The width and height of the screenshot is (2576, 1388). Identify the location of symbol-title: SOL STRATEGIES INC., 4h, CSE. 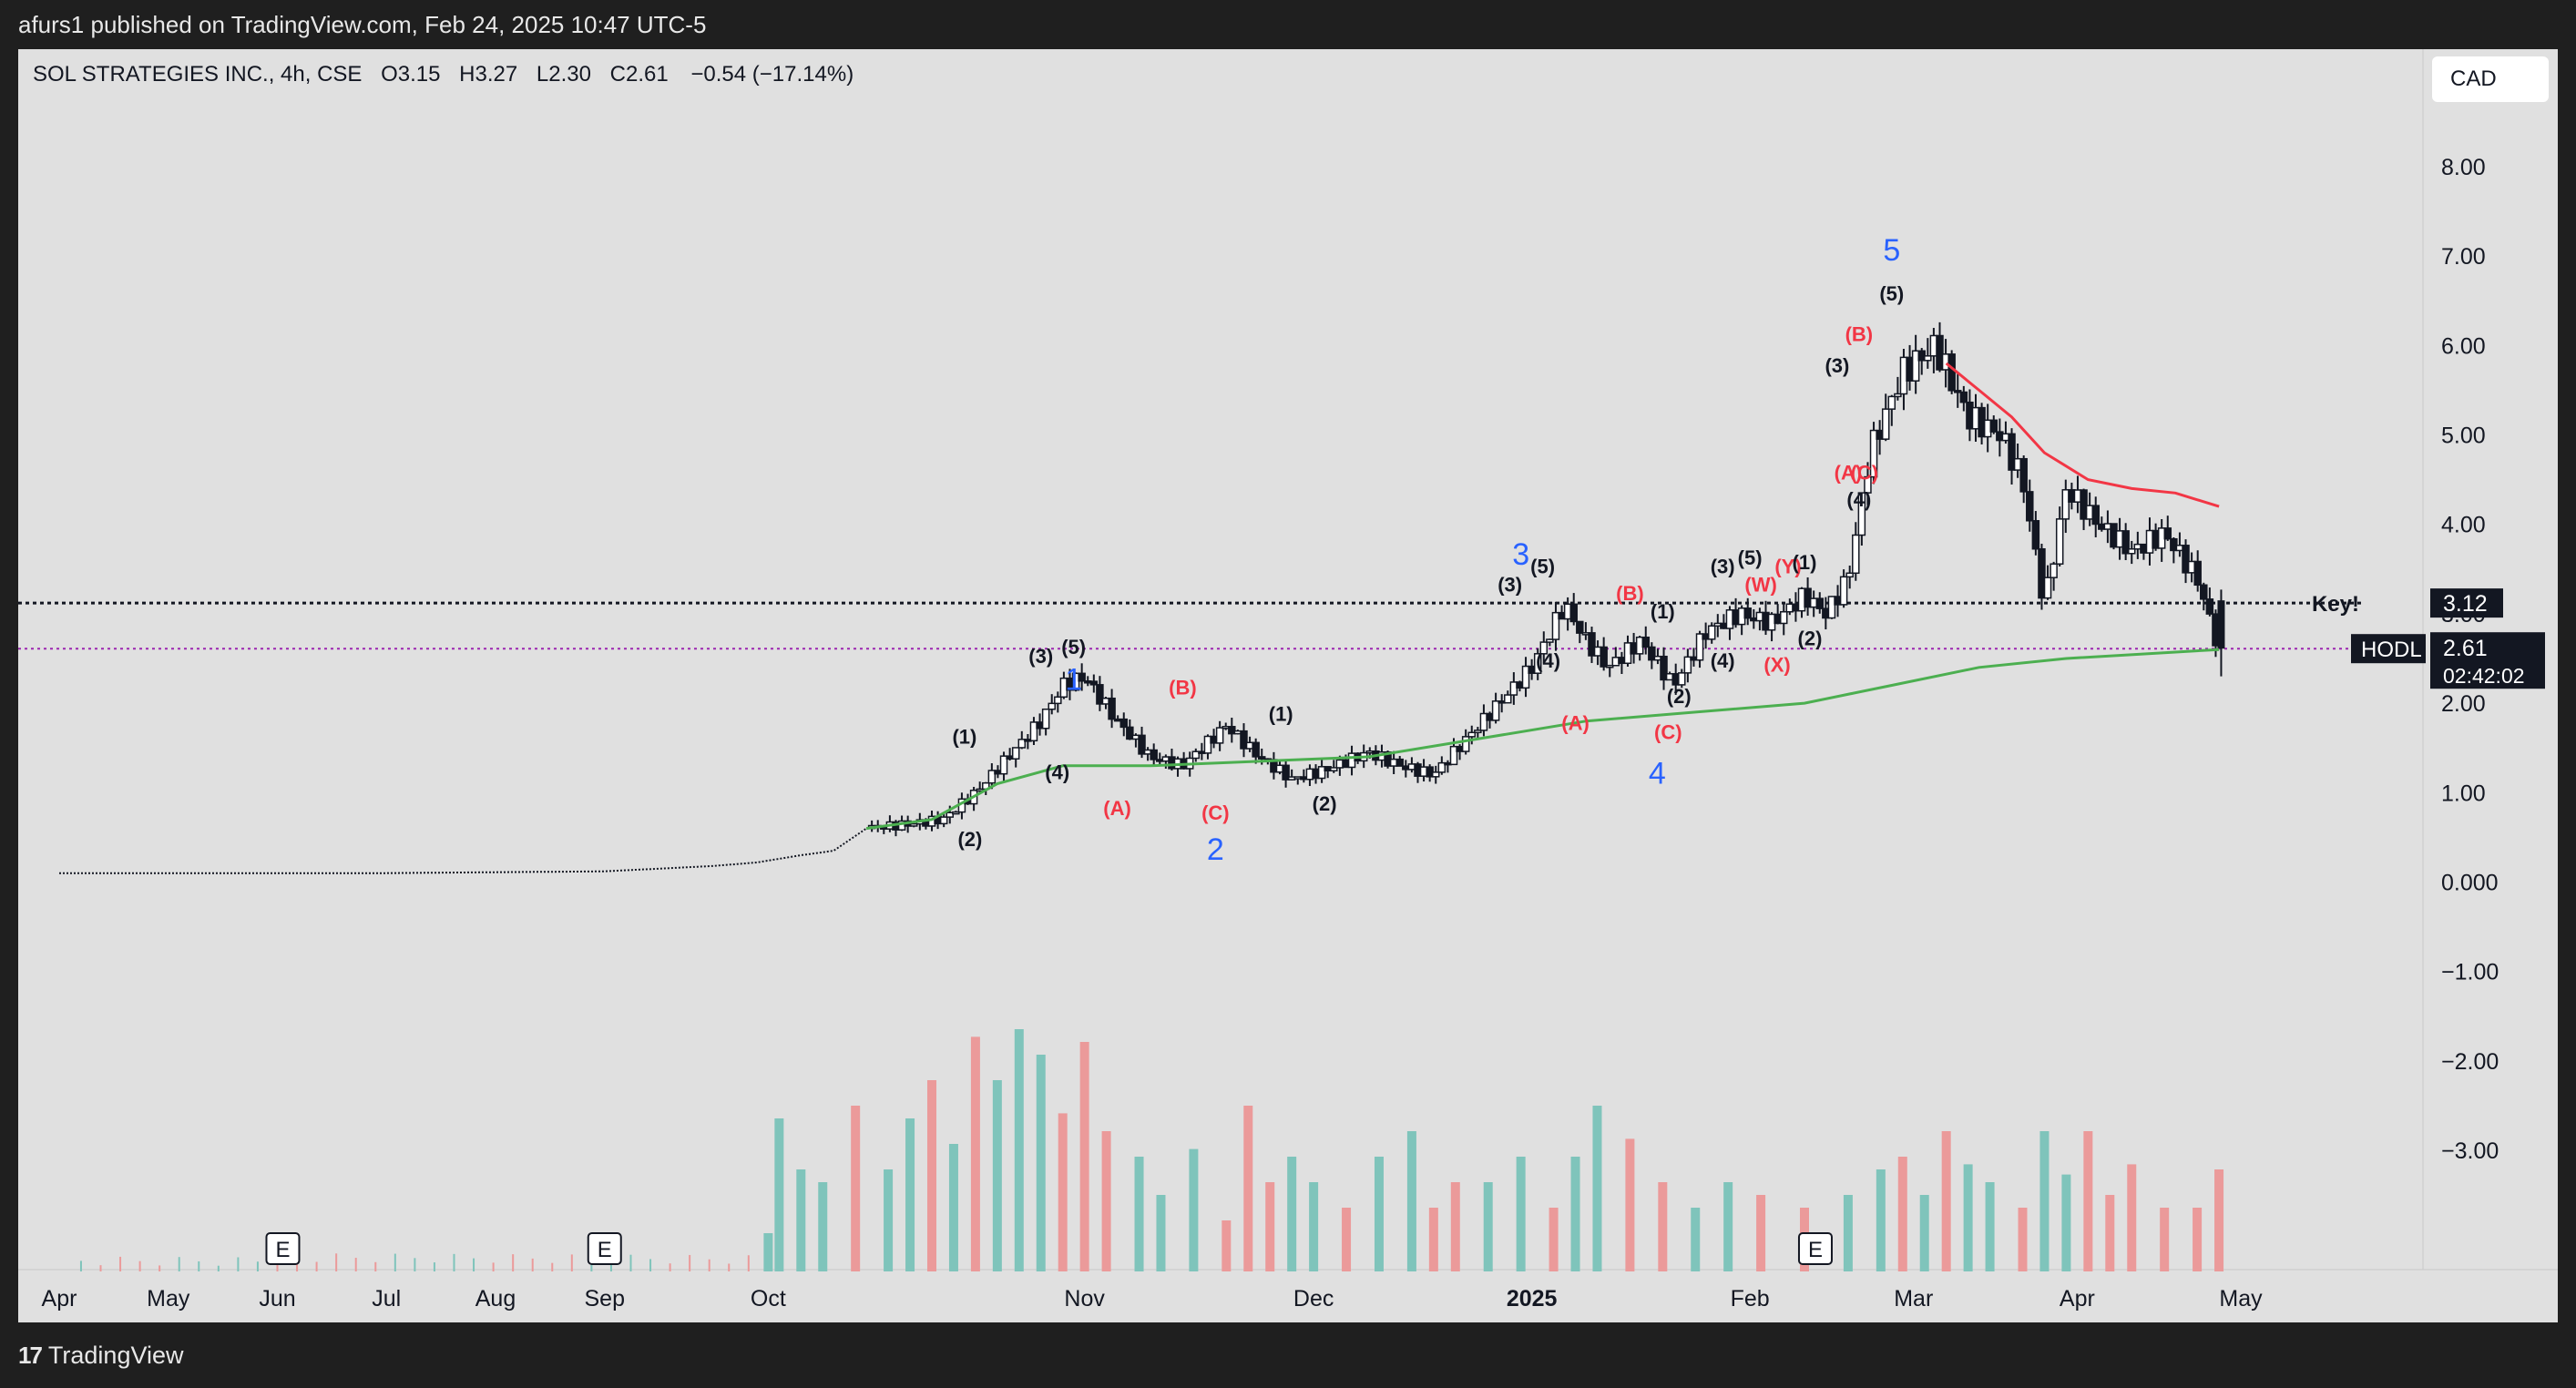
(198, 74).